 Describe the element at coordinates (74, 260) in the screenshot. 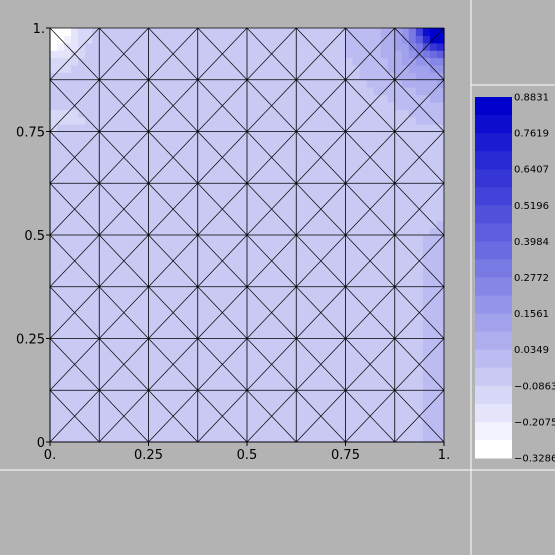

I see `mesh-diagonal` at that location.